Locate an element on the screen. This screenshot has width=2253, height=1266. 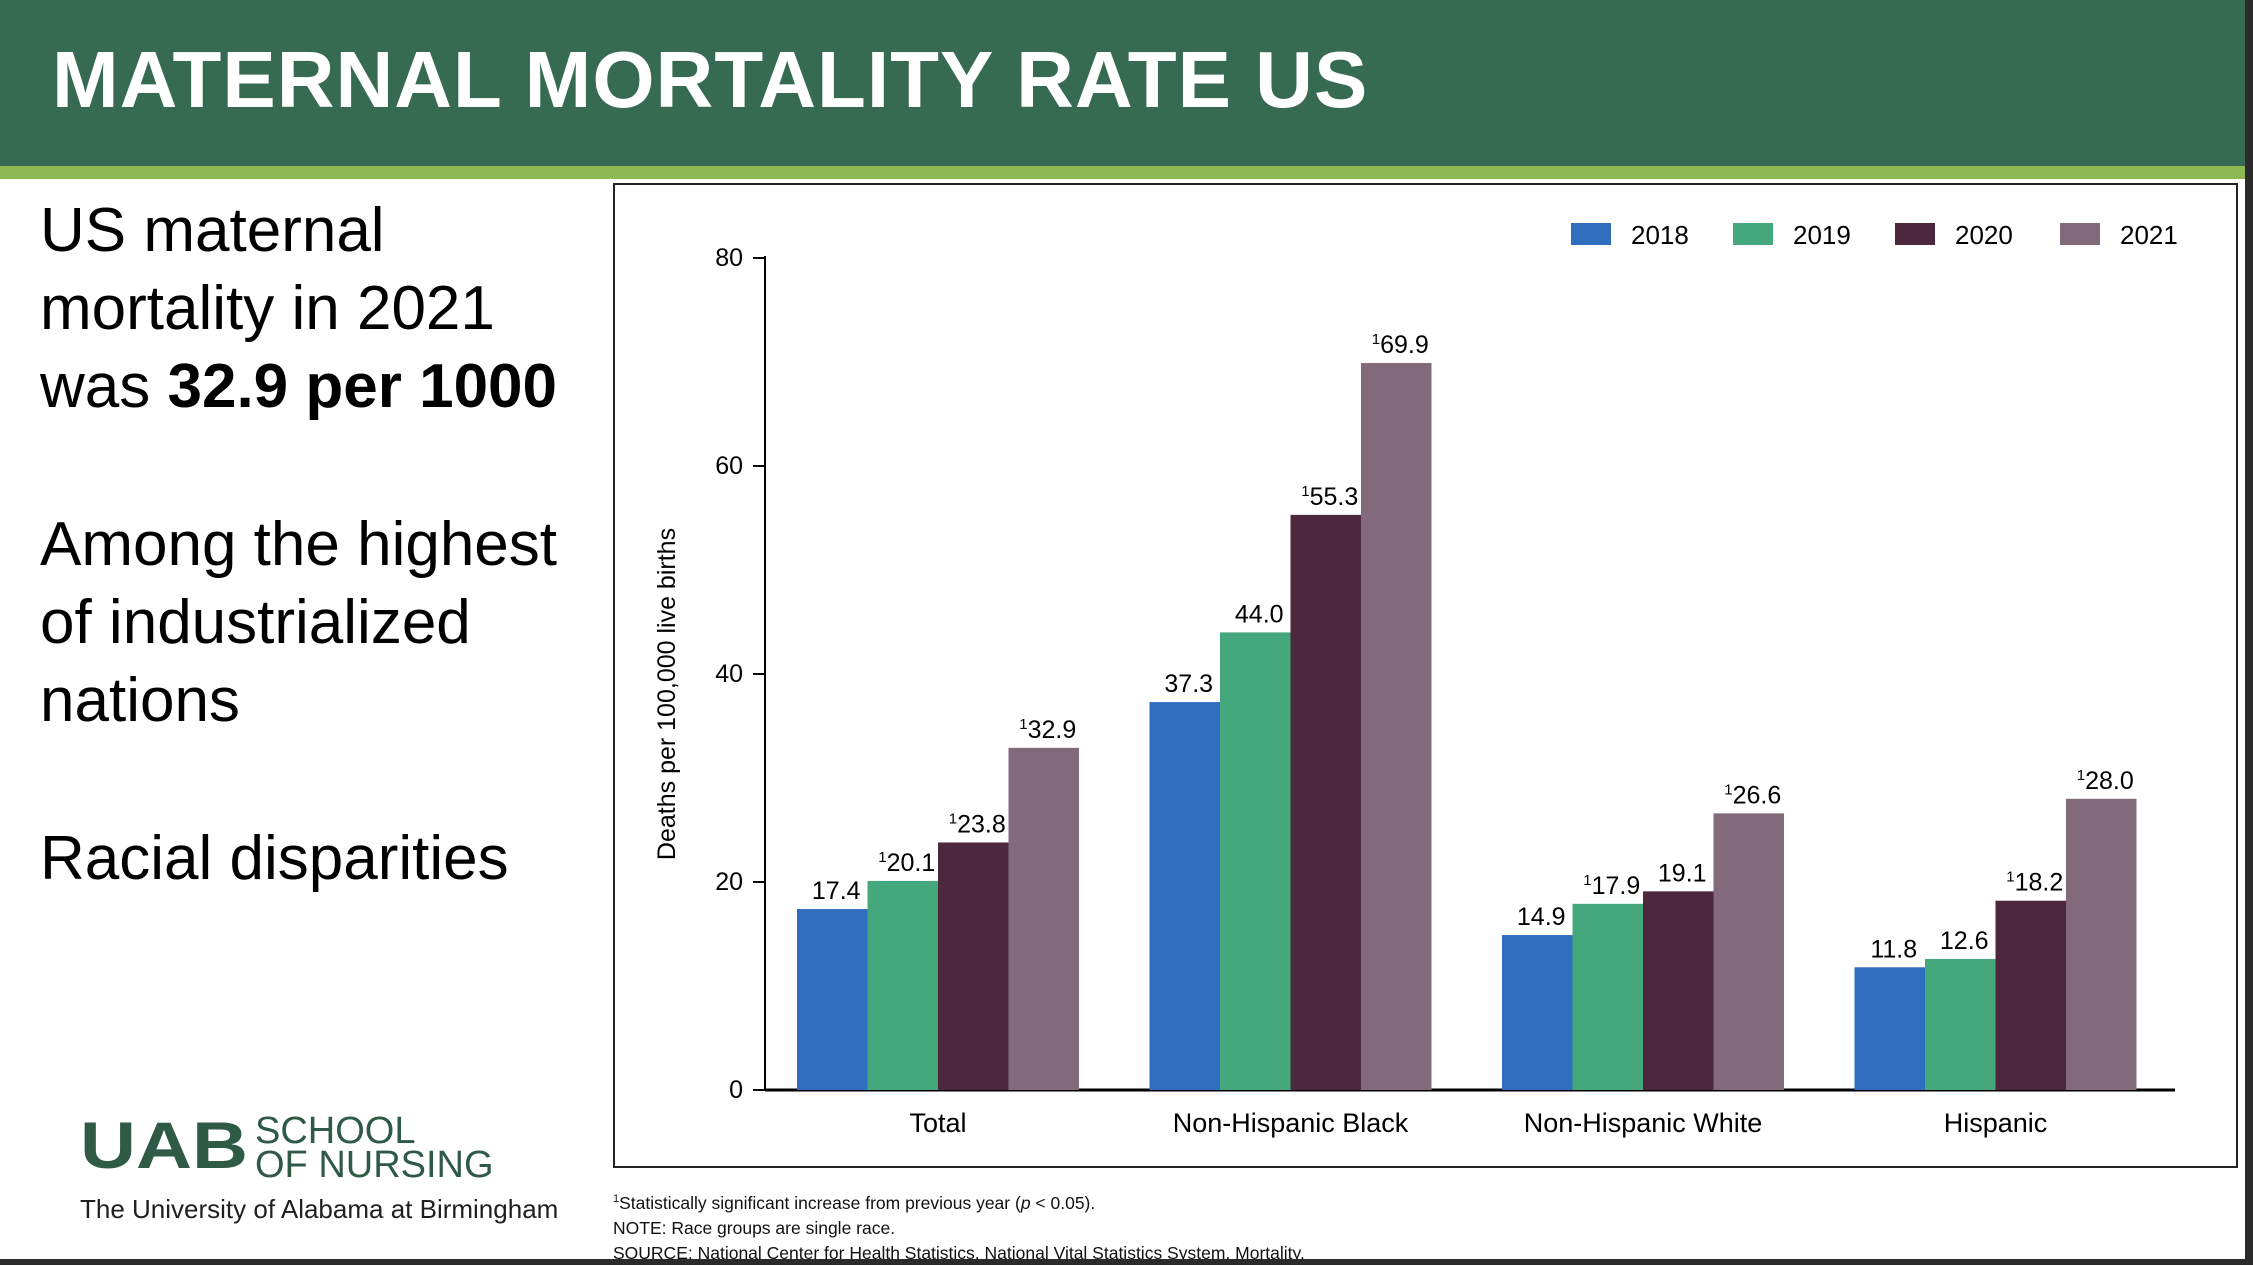
data-label: 126.6 is located at coordinates (1752, 795).